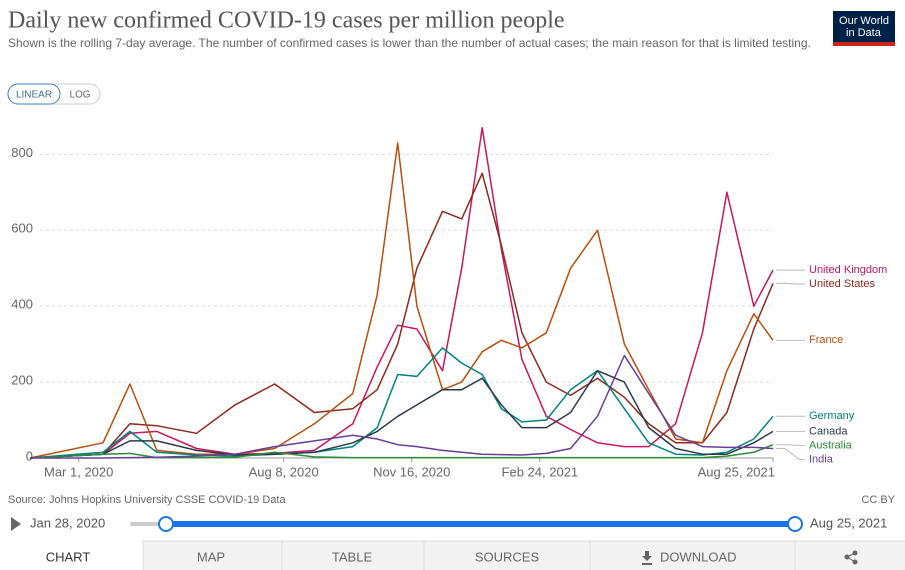 The width and height of the screenshot is (905, 570). I want to click on logo-box, so click(864, 28).